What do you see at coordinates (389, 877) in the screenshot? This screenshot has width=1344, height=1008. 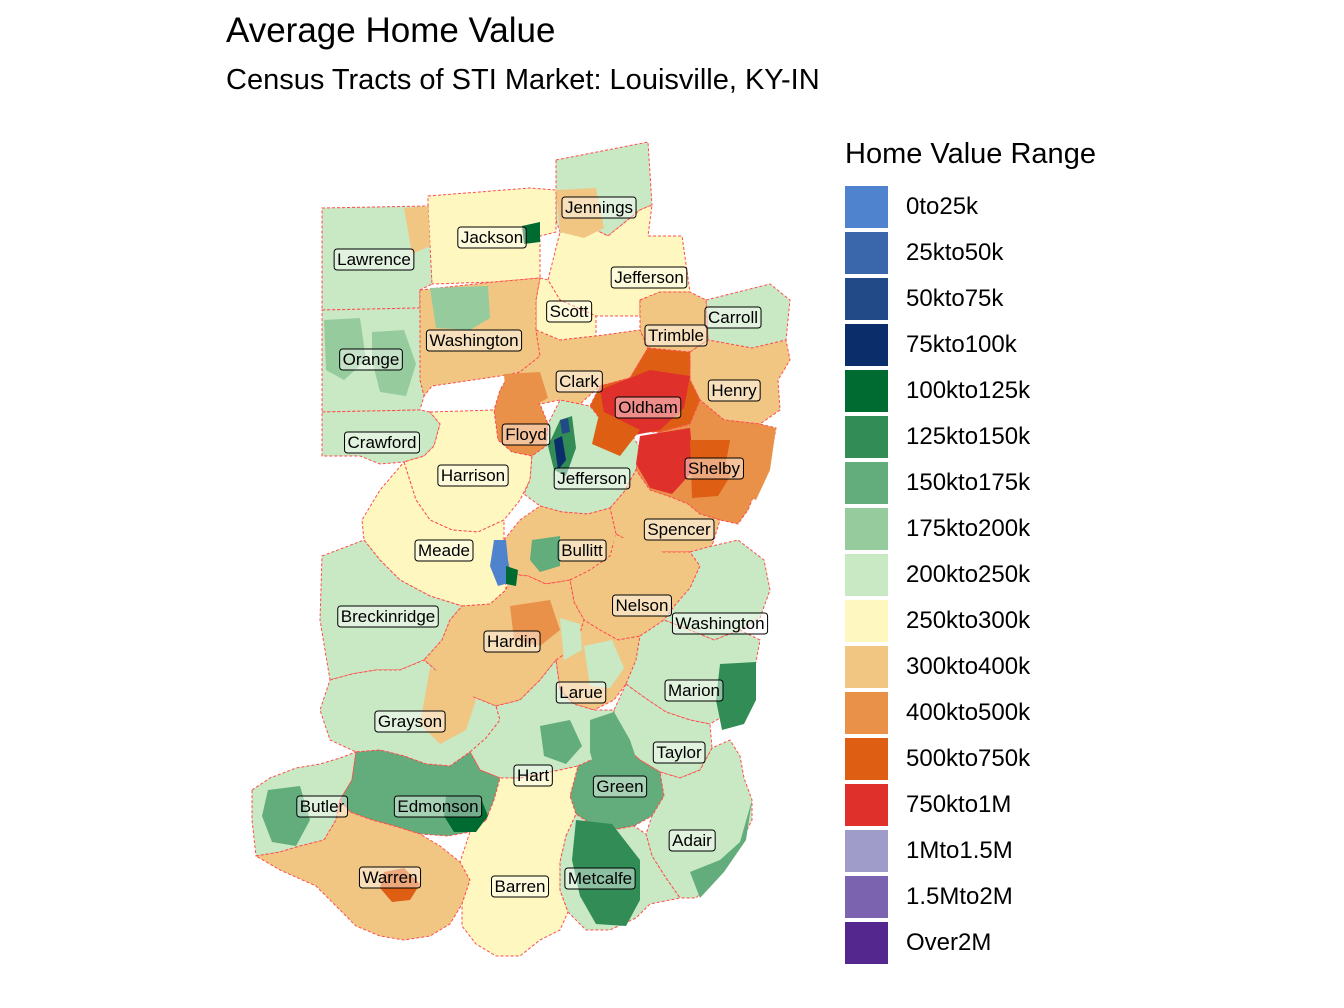 I see `county-label-text: Warren` at bounding box center [389, 877].